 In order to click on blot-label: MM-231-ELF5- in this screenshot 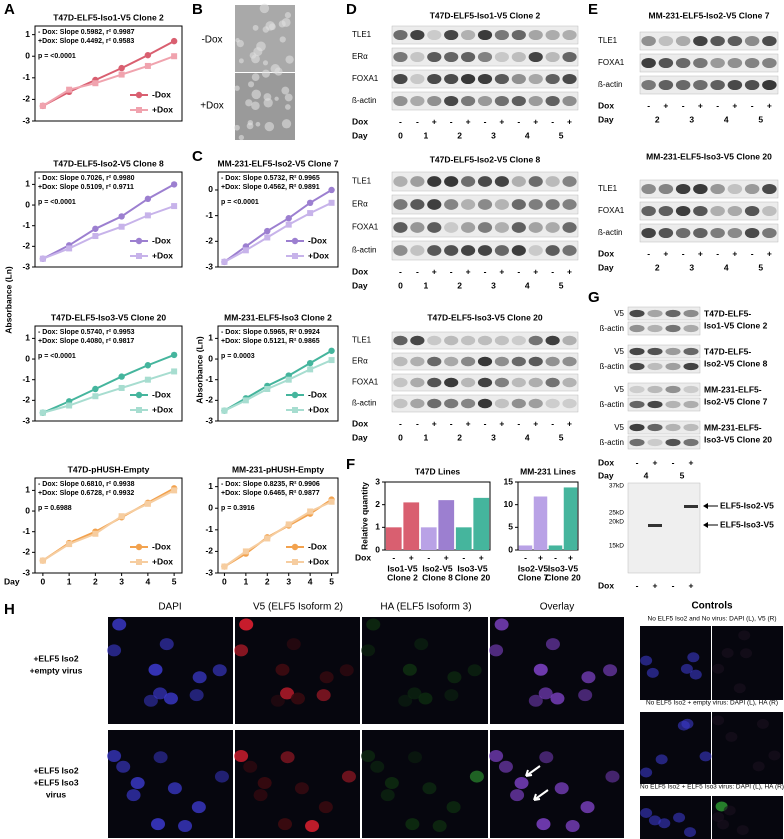, I will do `click(733, 389)`.